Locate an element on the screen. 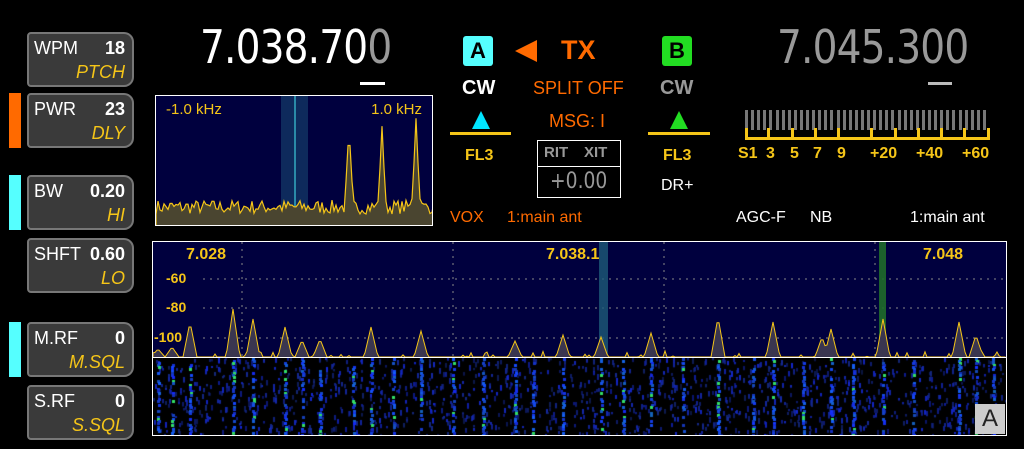 The height and width of the screenshot is (449, 1024). vox-status: VOX is located at coordinates (467, 217).